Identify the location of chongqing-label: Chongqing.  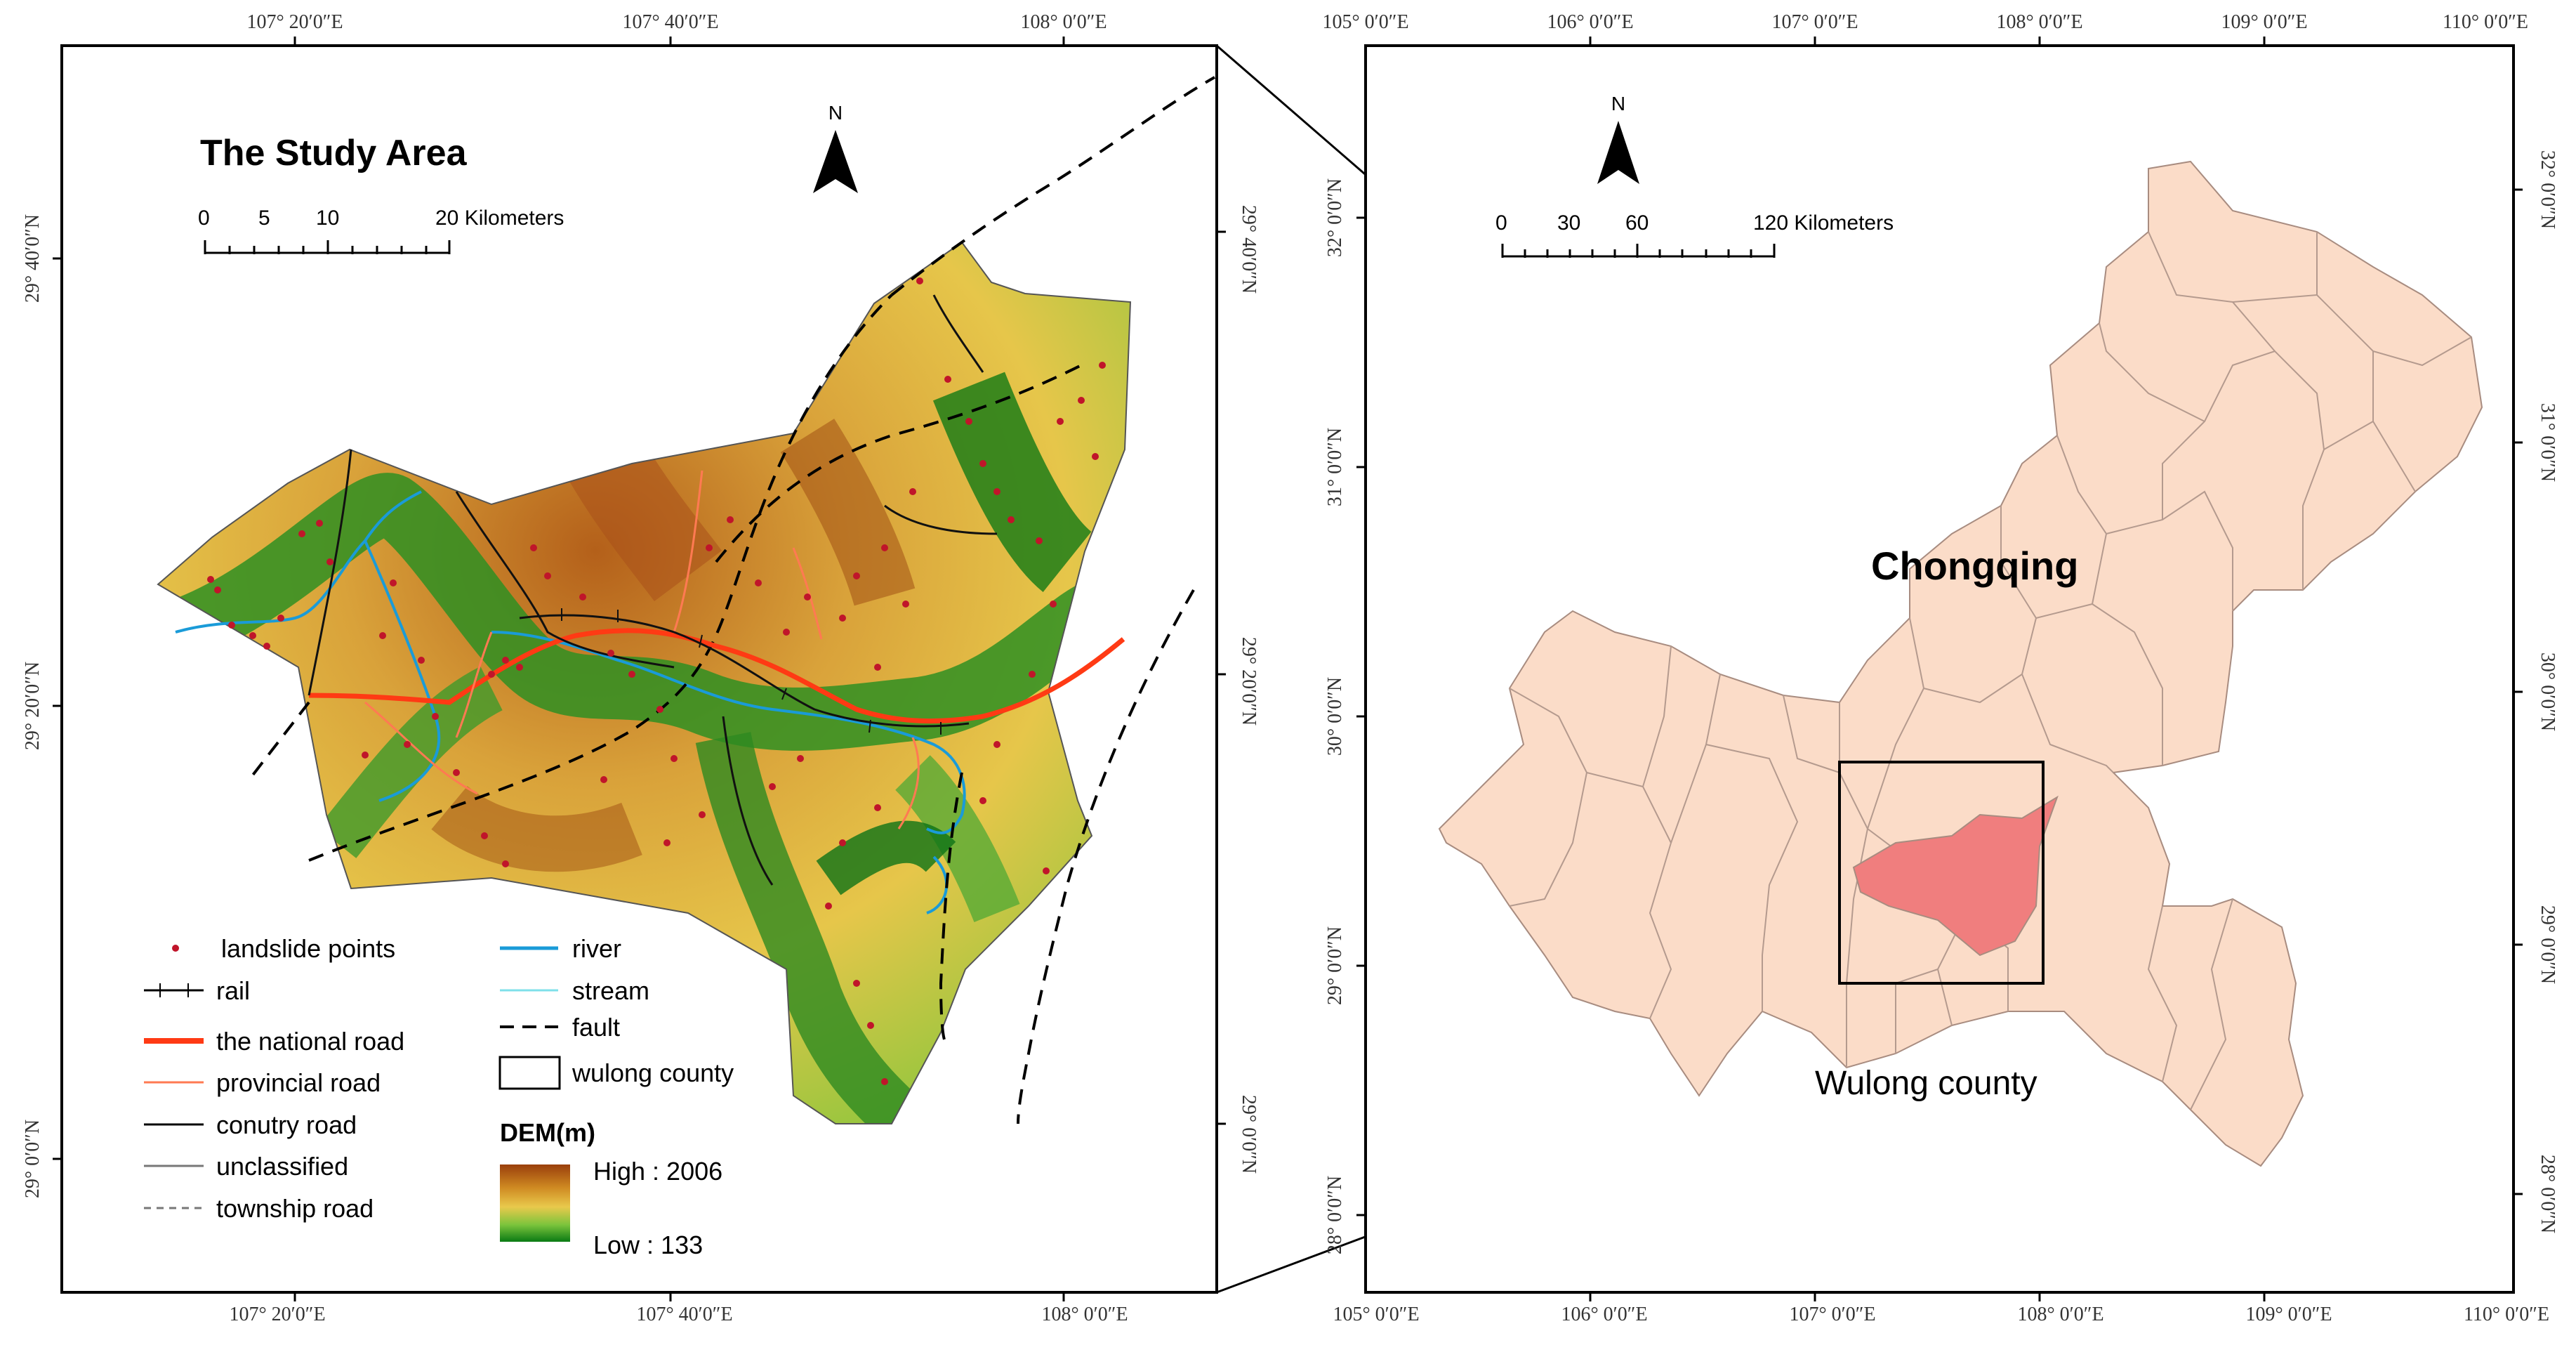
(1974, 566).